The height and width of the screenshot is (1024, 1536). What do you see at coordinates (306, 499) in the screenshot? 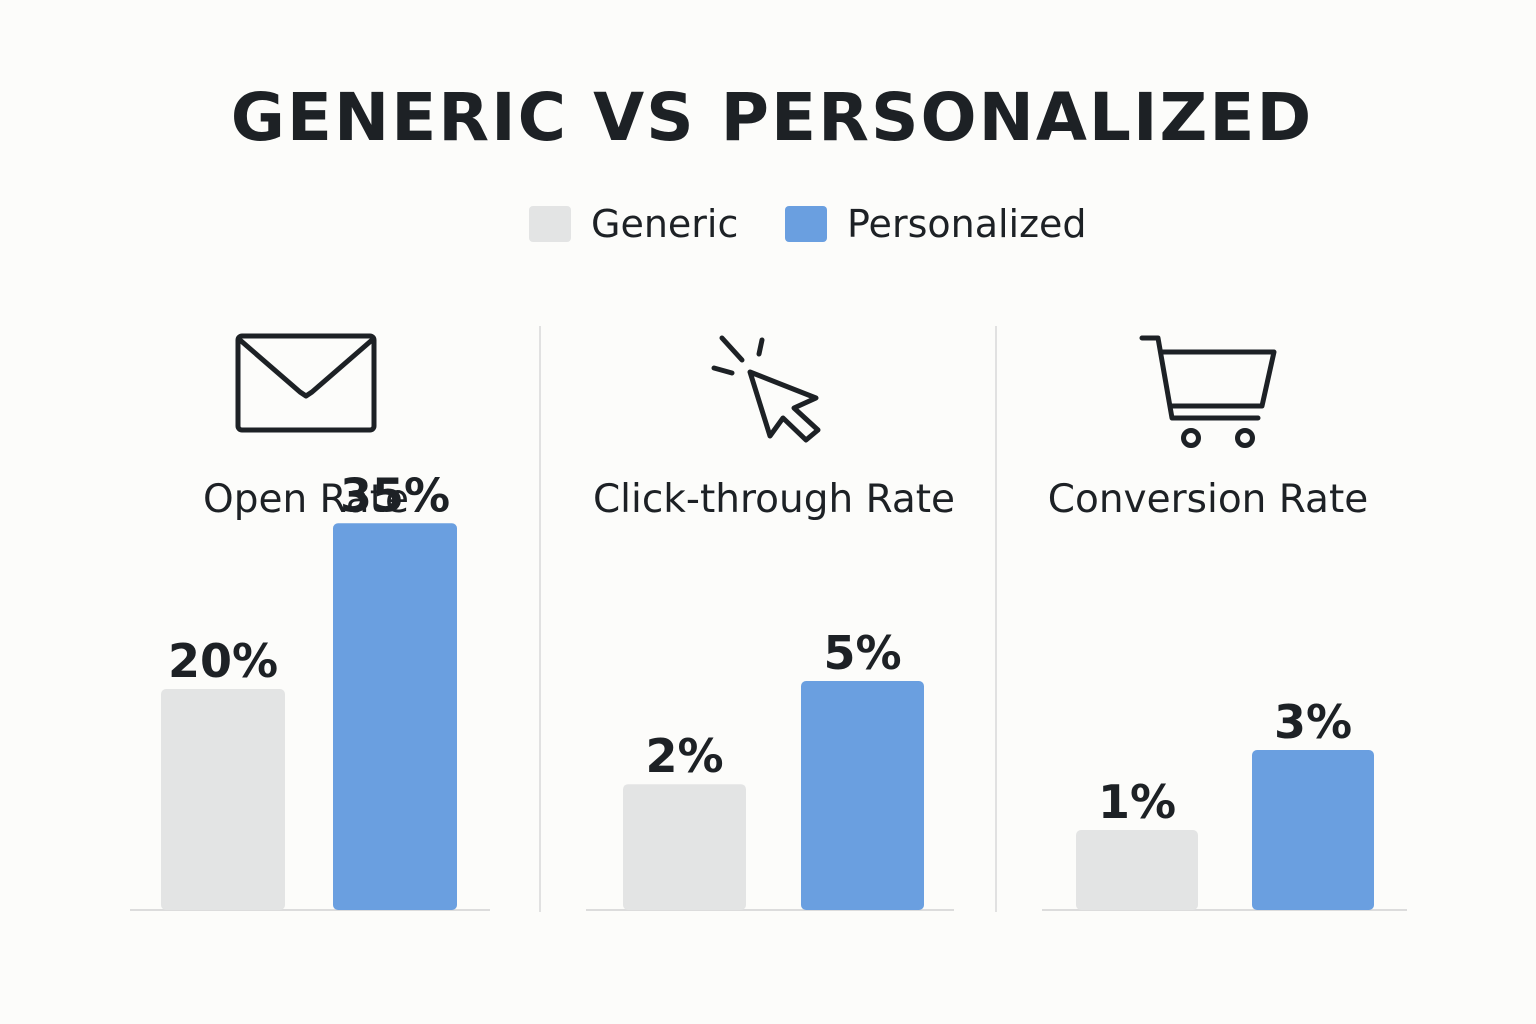
I see `panel-label-open-rate: Open Rate` at bounding box center [306, 499].